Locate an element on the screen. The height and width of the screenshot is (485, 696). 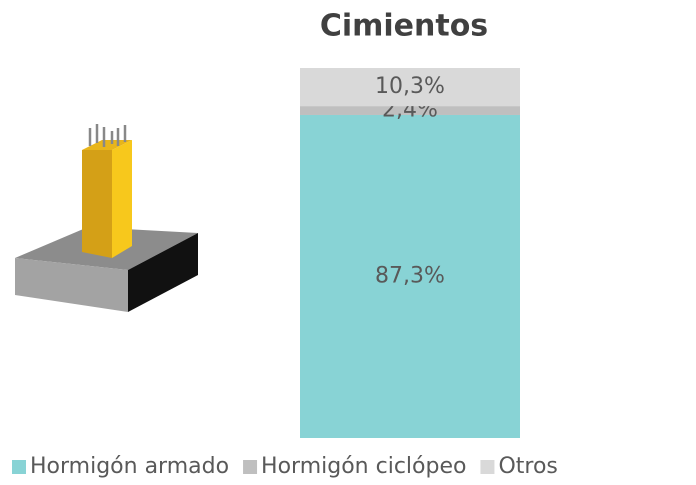
foundation-illustration is located at coordinates (106, 218).